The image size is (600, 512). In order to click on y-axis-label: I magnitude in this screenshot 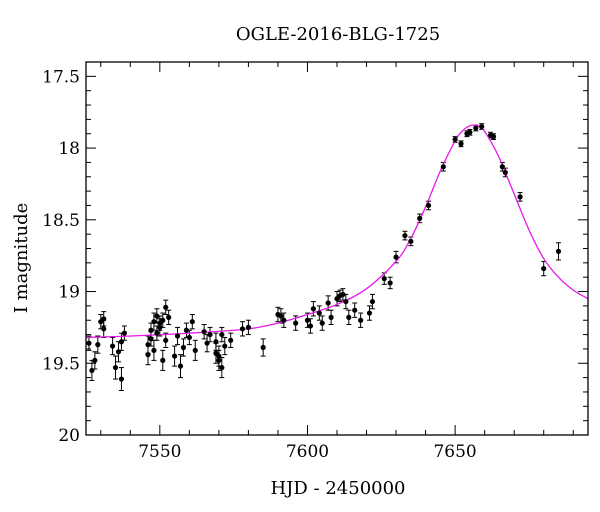, I will do `click(21, 258)`.